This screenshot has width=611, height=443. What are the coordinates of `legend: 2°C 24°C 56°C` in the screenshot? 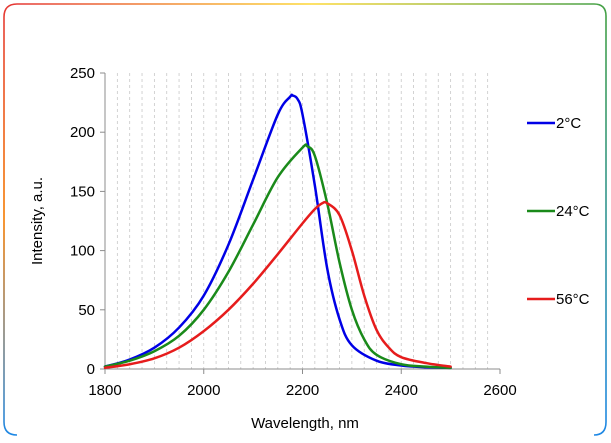 It's located at (558, 211).